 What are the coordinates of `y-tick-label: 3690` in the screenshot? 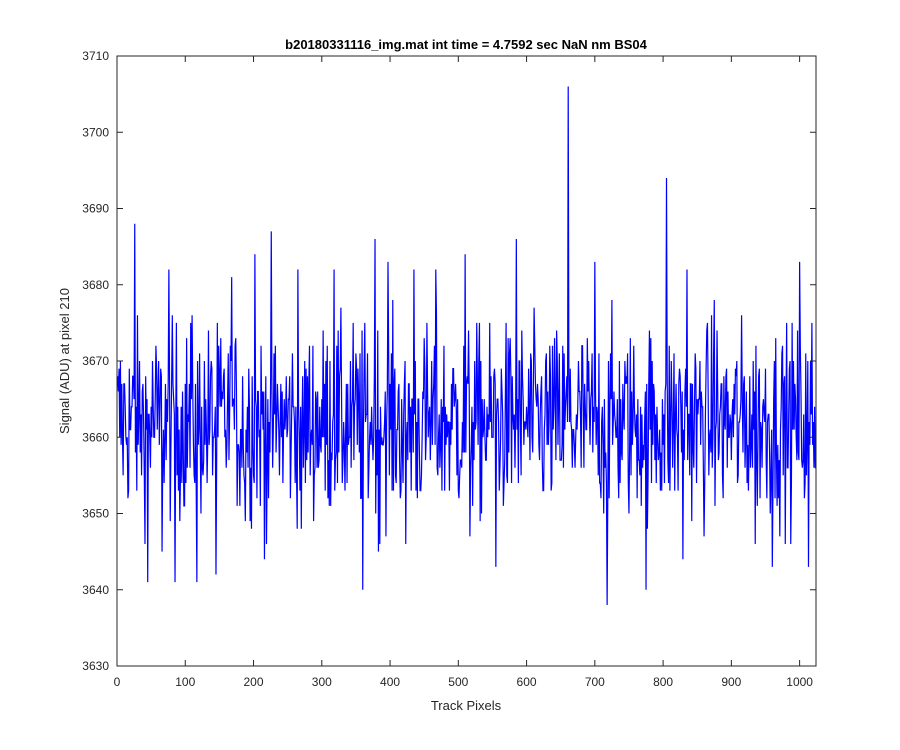 It's located at (95, 209).